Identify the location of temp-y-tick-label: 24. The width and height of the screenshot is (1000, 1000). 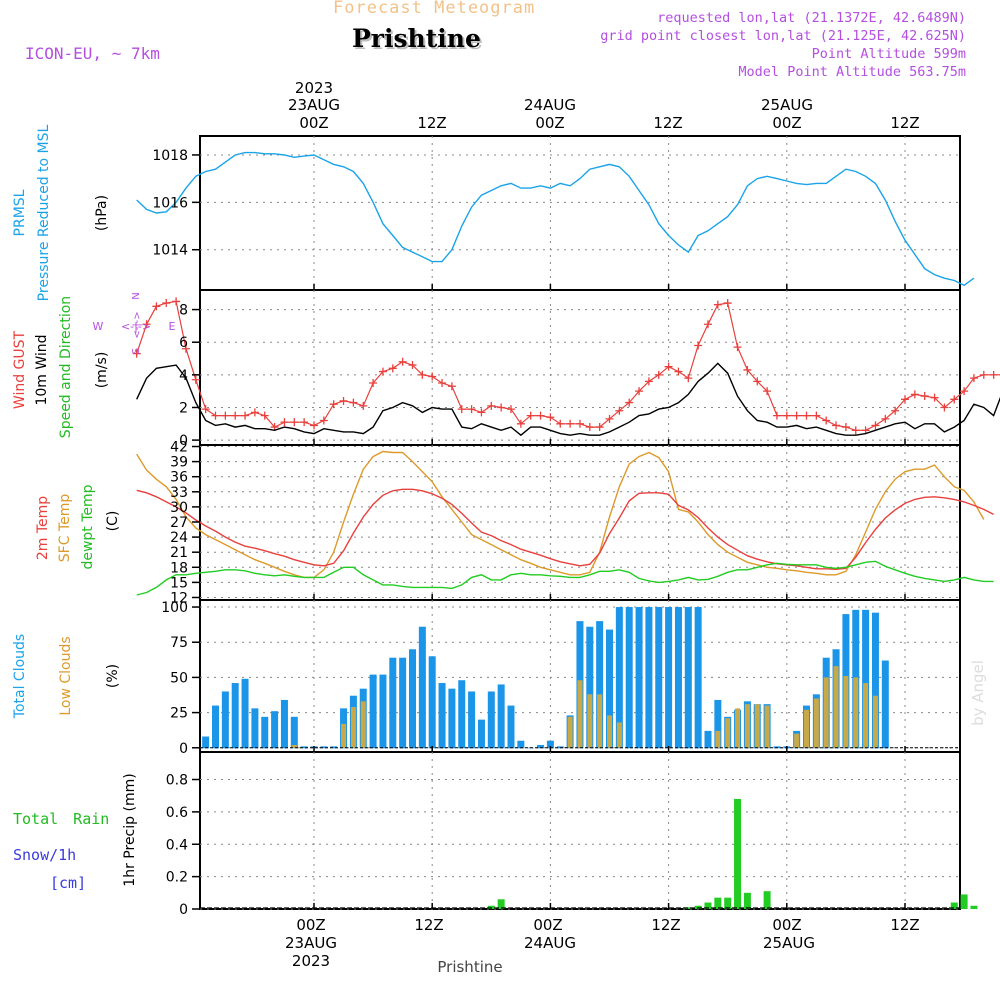
(179, 538).